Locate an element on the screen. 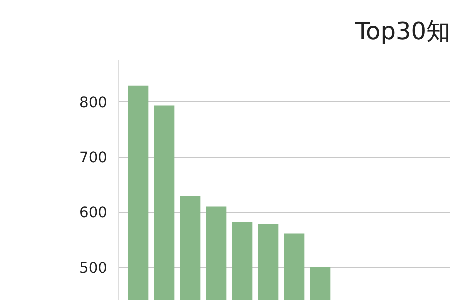  y-tick-label: 700 is located at coordinates (94, 158).